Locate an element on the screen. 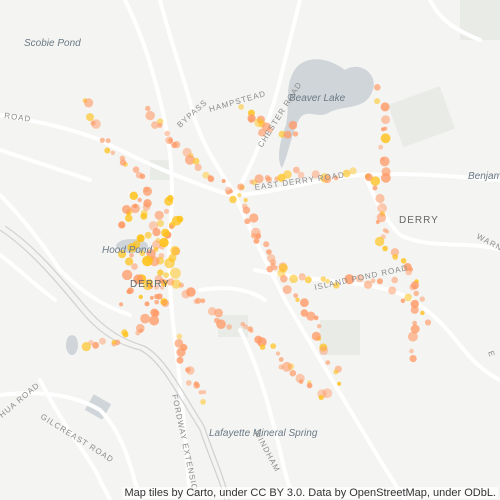 The width and height of the screenshot is (500, 500). place-label-benjamin: Benjam is located at coordinates (484, 176).